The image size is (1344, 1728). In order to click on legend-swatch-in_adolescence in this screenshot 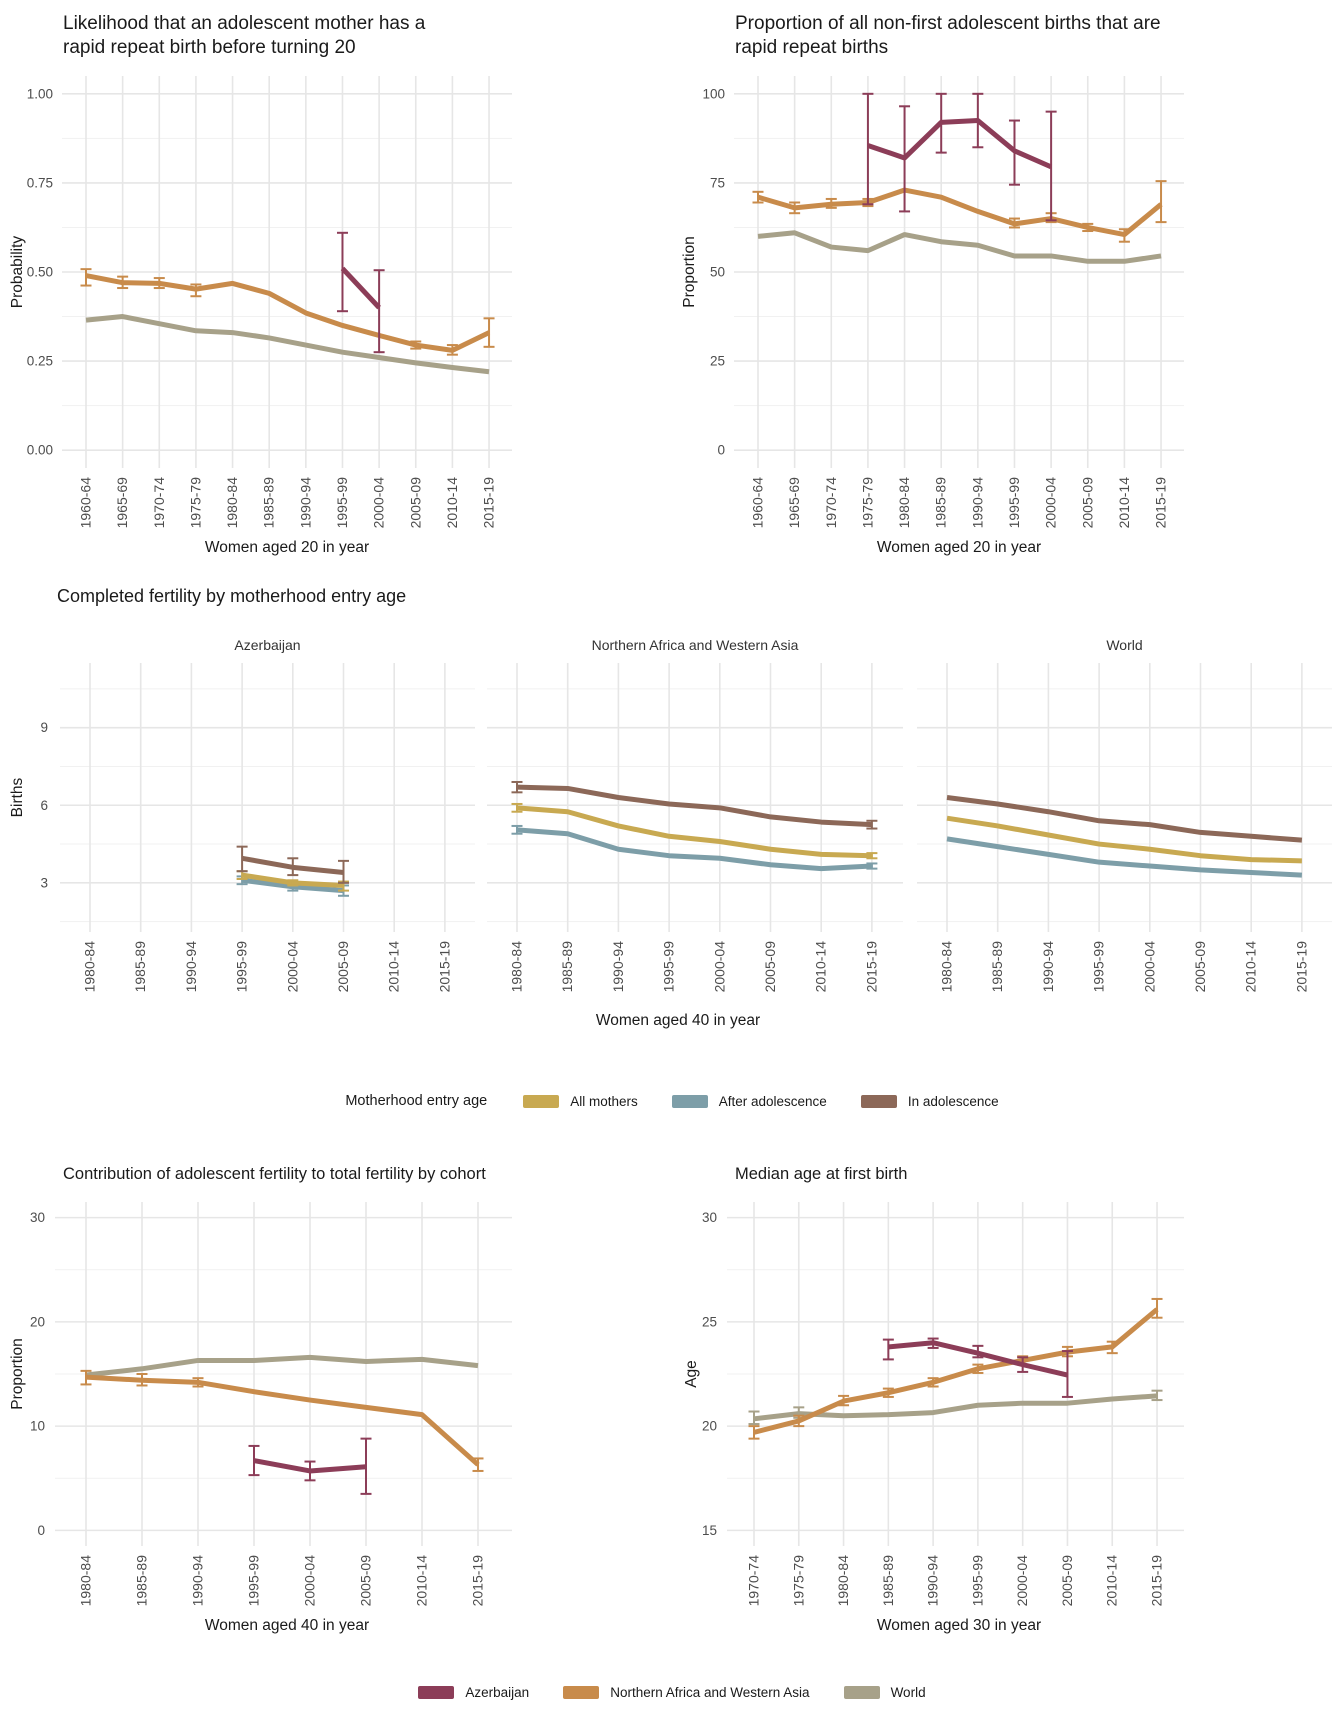, I will do `click(878, 1101)`.